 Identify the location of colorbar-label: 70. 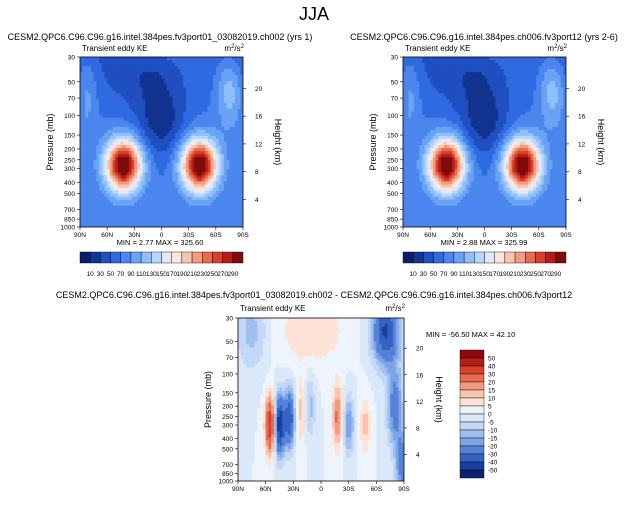
(121, 274).